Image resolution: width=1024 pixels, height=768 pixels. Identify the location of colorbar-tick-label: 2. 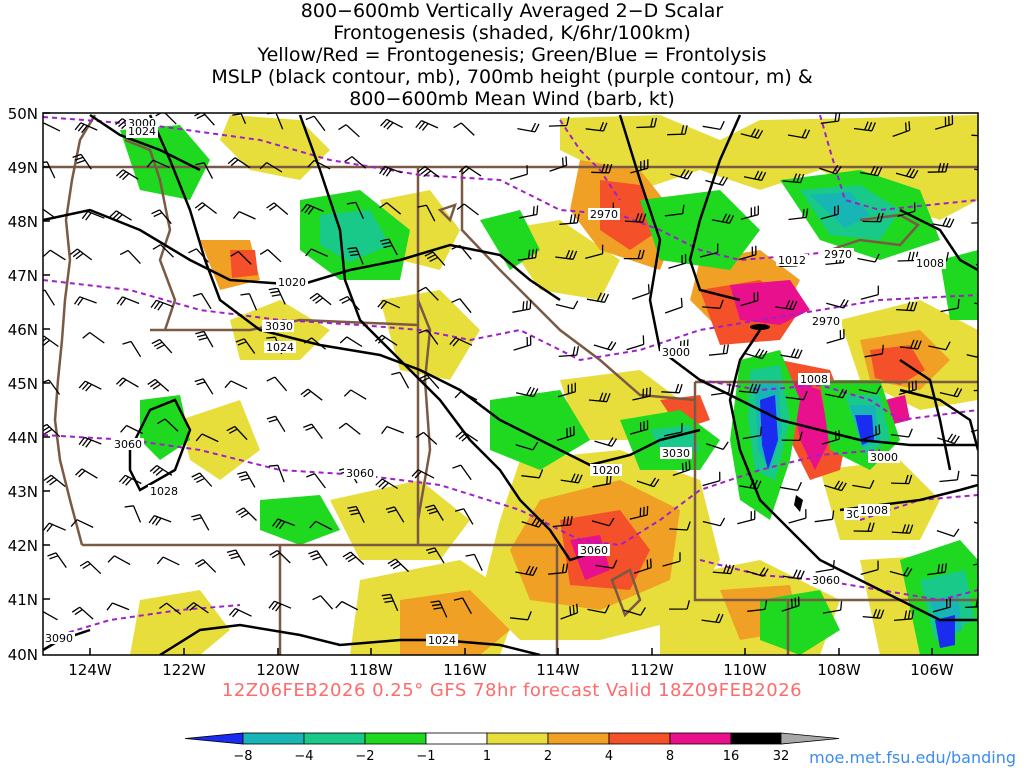
(548, 756).